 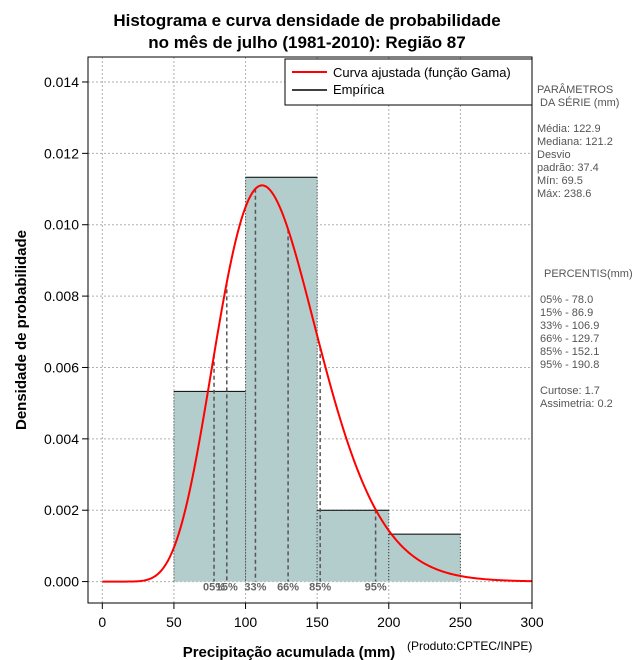 I want to click on legend-box, so click(x=408, y=82).